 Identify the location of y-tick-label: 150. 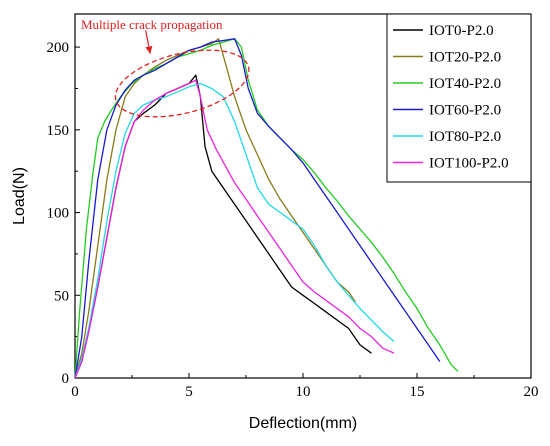
(58, 131).